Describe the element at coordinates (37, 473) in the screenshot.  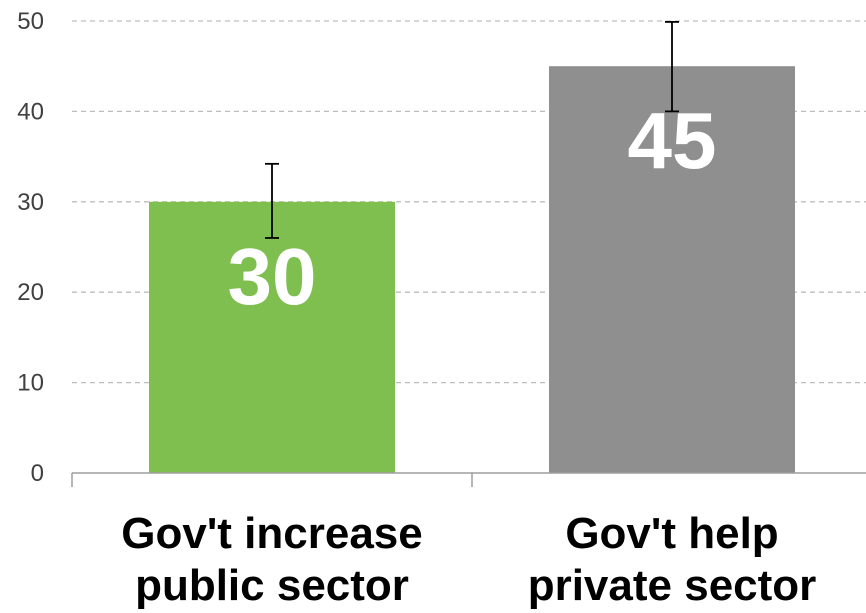
I see `y-tick-label-0: 0` at that location.